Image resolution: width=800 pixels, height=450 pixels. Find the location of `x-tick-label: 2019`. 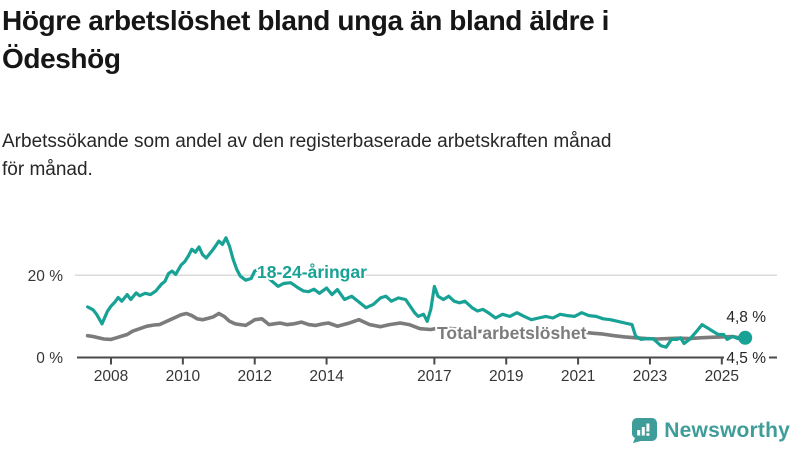

x-tick-label: 2019 is located at coordinates (506, 376).